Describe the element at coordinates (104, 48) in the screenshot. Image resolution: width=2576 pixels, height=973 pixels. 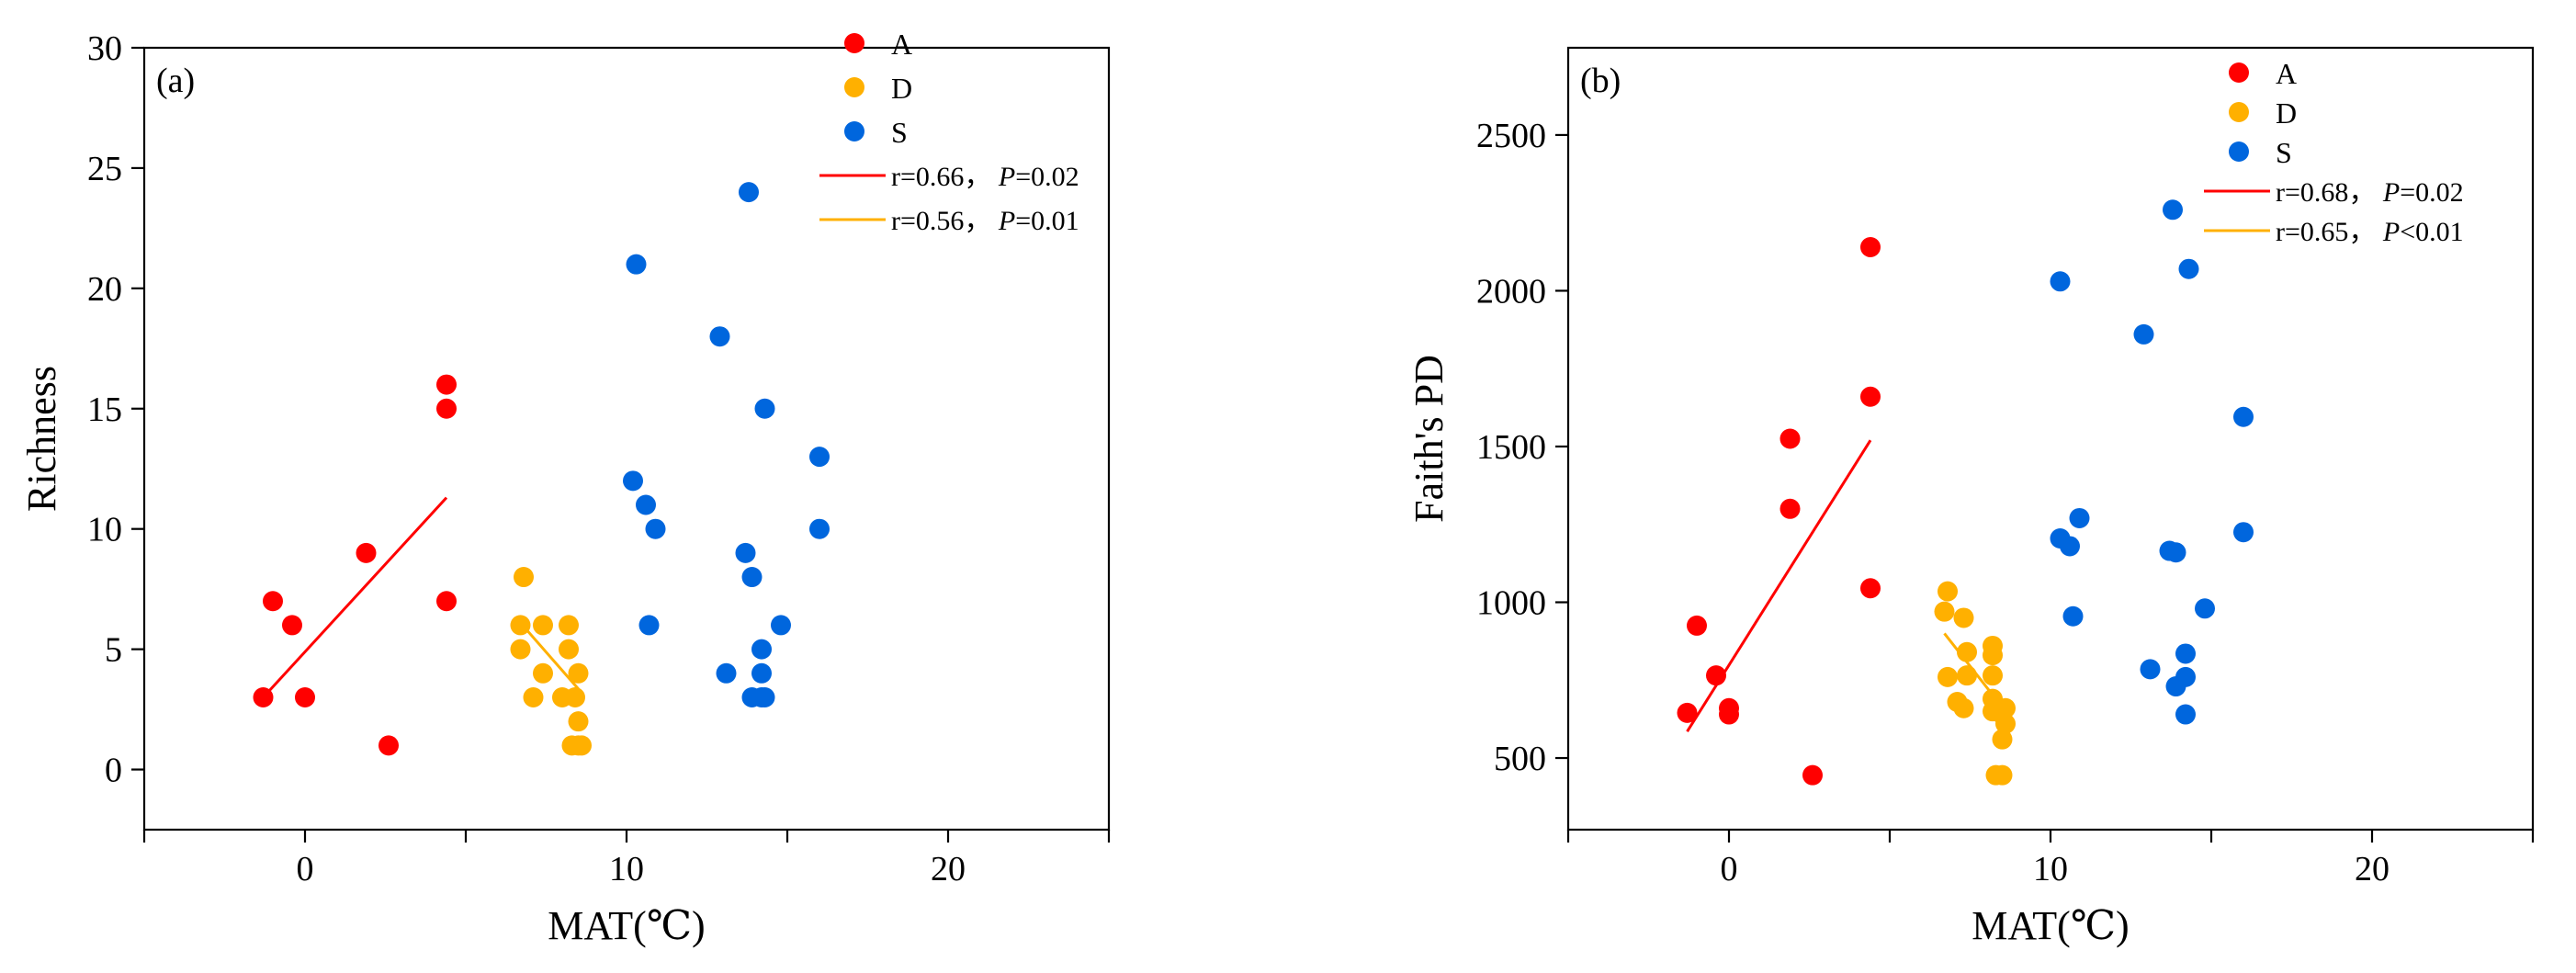
I see `y-tick-label-a: 30` at that location.